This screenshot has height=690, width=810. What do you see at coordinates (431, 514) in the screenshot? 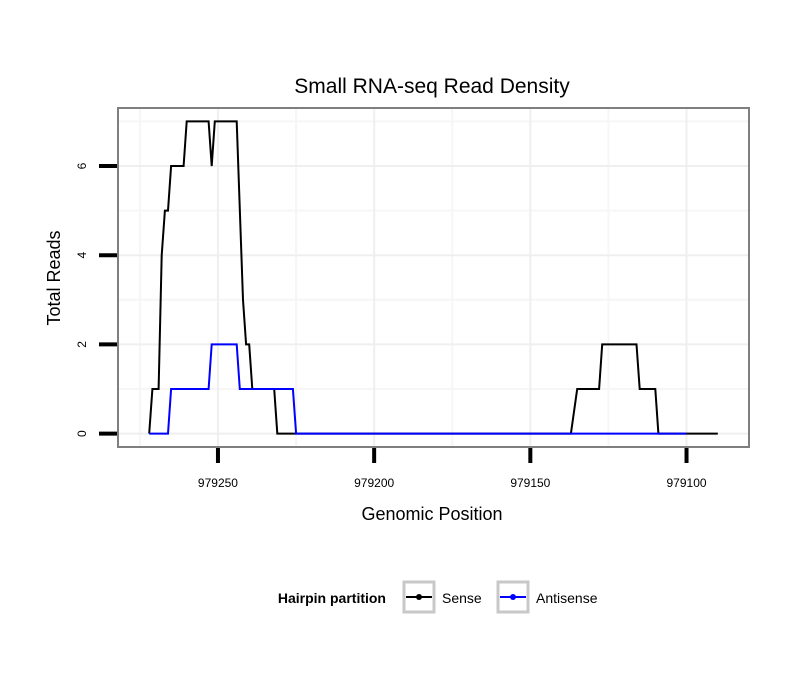
I see `x-axis-label: Genomic Position` at bounding box center [431, 514].